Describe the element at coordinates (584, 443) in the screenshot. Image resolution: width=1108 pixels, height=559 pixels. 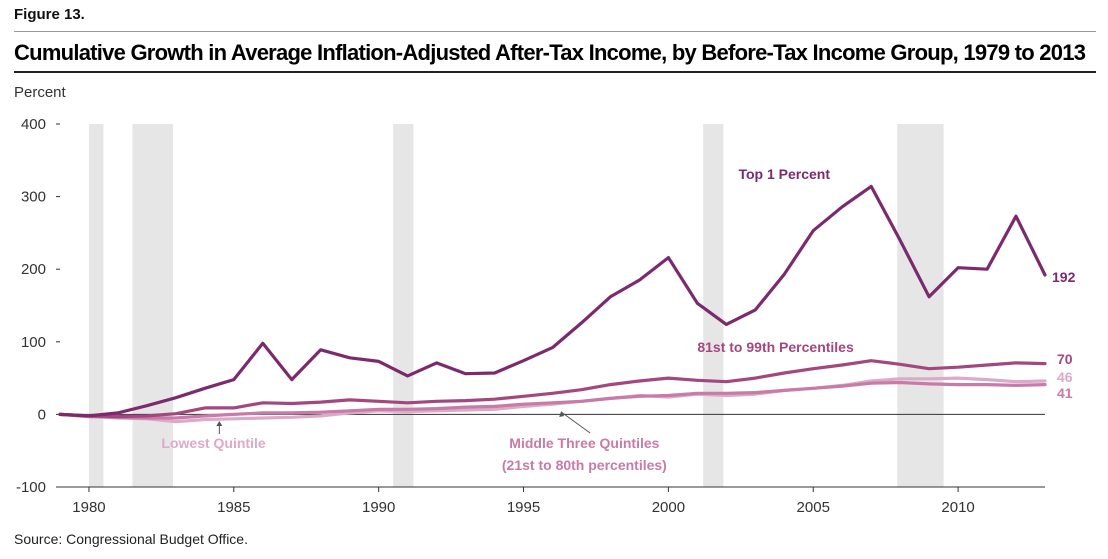
I see `series-label-middle: Middle Three Quintiles` at that location.